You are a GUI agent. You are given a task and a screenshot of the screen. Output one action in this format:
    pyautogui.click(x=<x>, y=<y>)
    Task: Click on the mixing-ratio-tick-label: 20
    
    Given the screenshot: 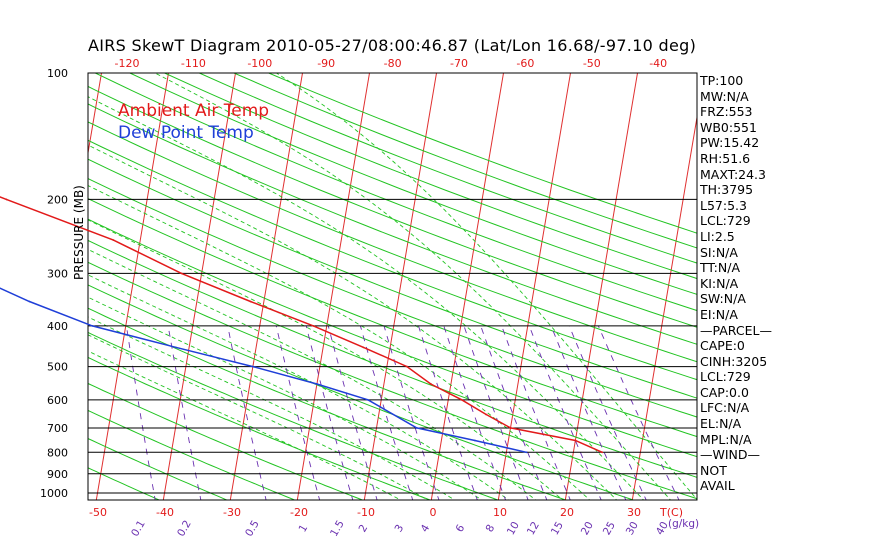 What is the action you would take?
    pyautogui.click(x=587, y=529)
    